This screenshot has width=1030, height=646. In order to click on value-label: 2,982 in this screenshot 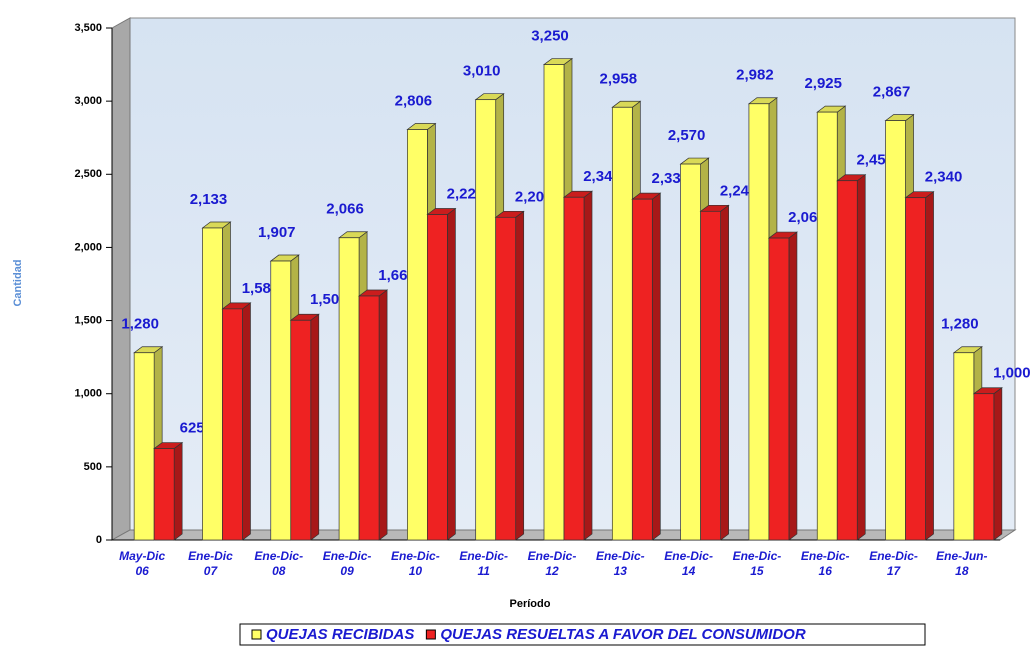, I will do `click(755, 75)`.